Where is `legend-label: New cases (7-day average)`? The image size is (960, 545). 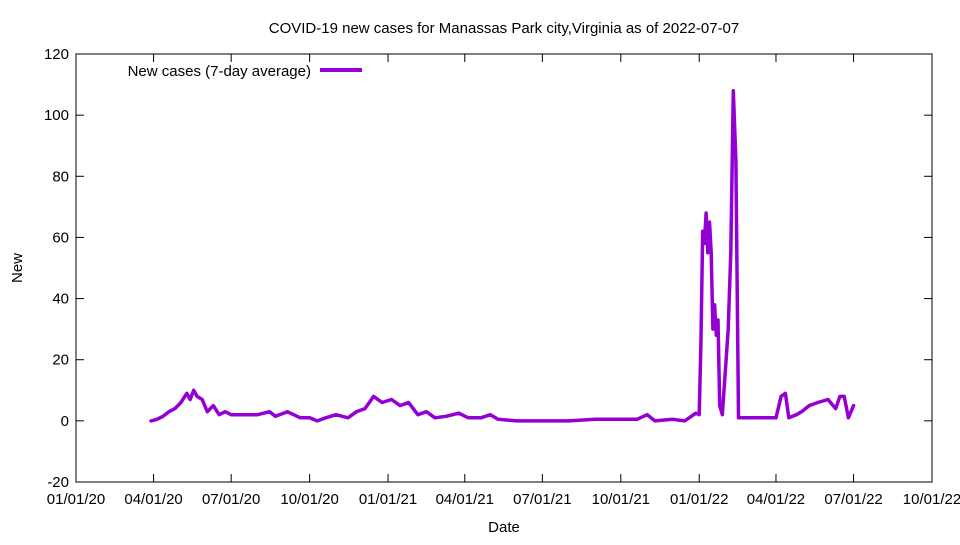 legend-label: New cases (7-day average) is located at coordinates (219, 71).